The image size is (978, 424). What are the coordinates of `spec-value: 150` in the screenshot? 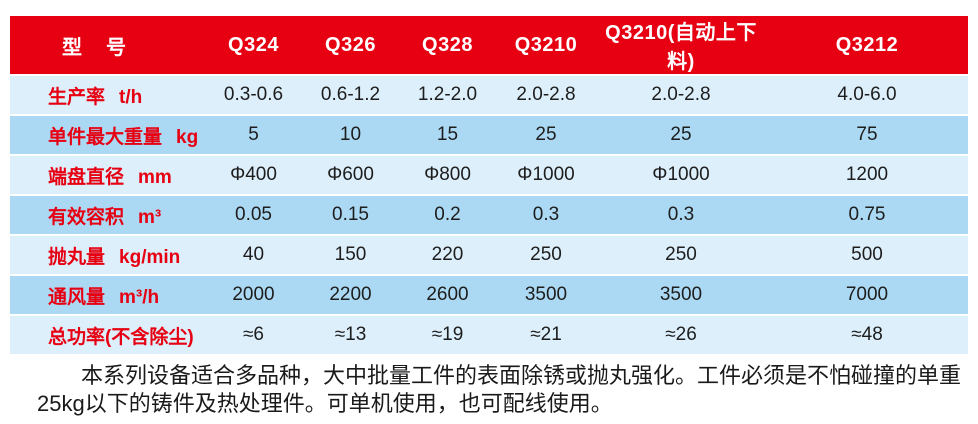 It's located at (350, 255).